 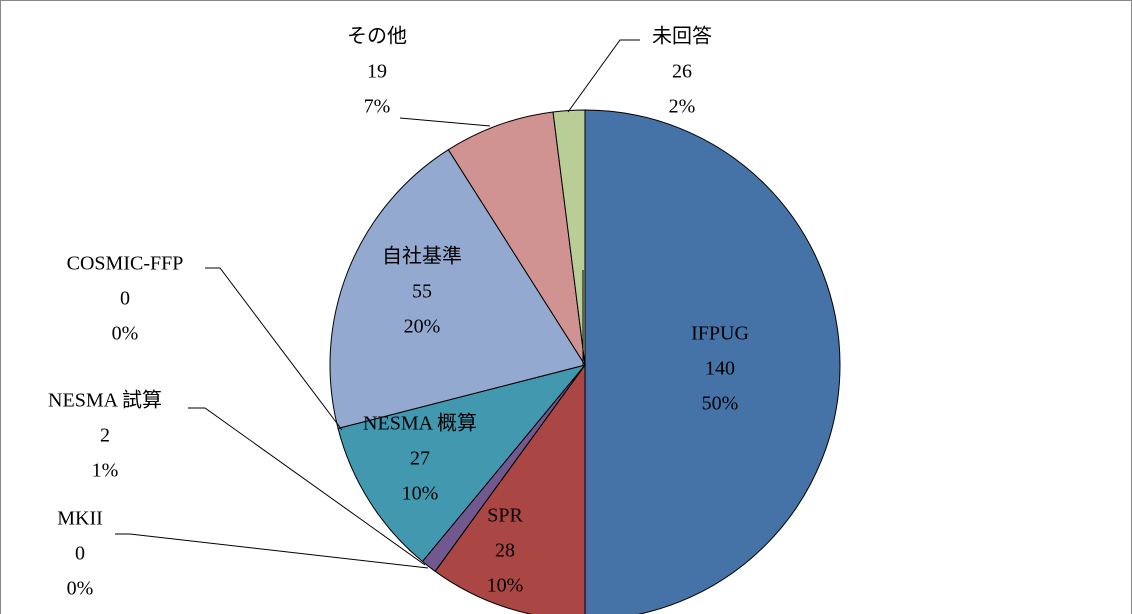 I want to click on label-count: 27, so click(x=420, y=459).